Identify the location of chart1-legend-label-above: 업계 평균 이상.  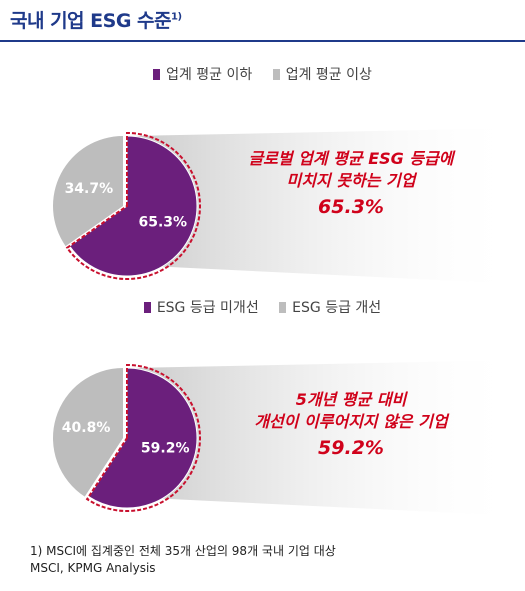
(328, 75).